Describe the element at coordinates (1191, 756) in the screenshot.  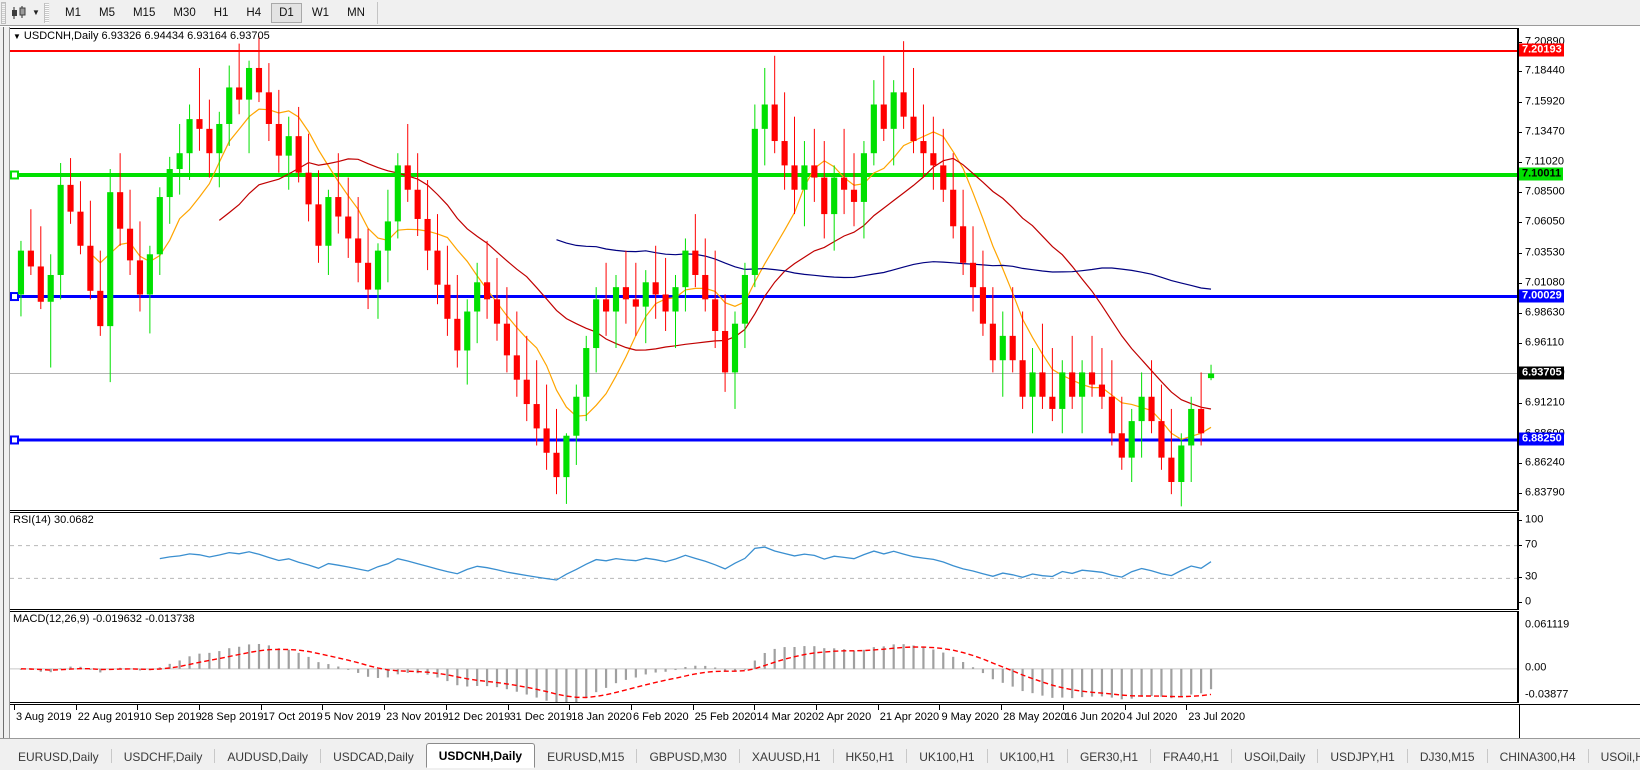
I see `chart-tab-fra40-h1: FRA40,H1` at that location.